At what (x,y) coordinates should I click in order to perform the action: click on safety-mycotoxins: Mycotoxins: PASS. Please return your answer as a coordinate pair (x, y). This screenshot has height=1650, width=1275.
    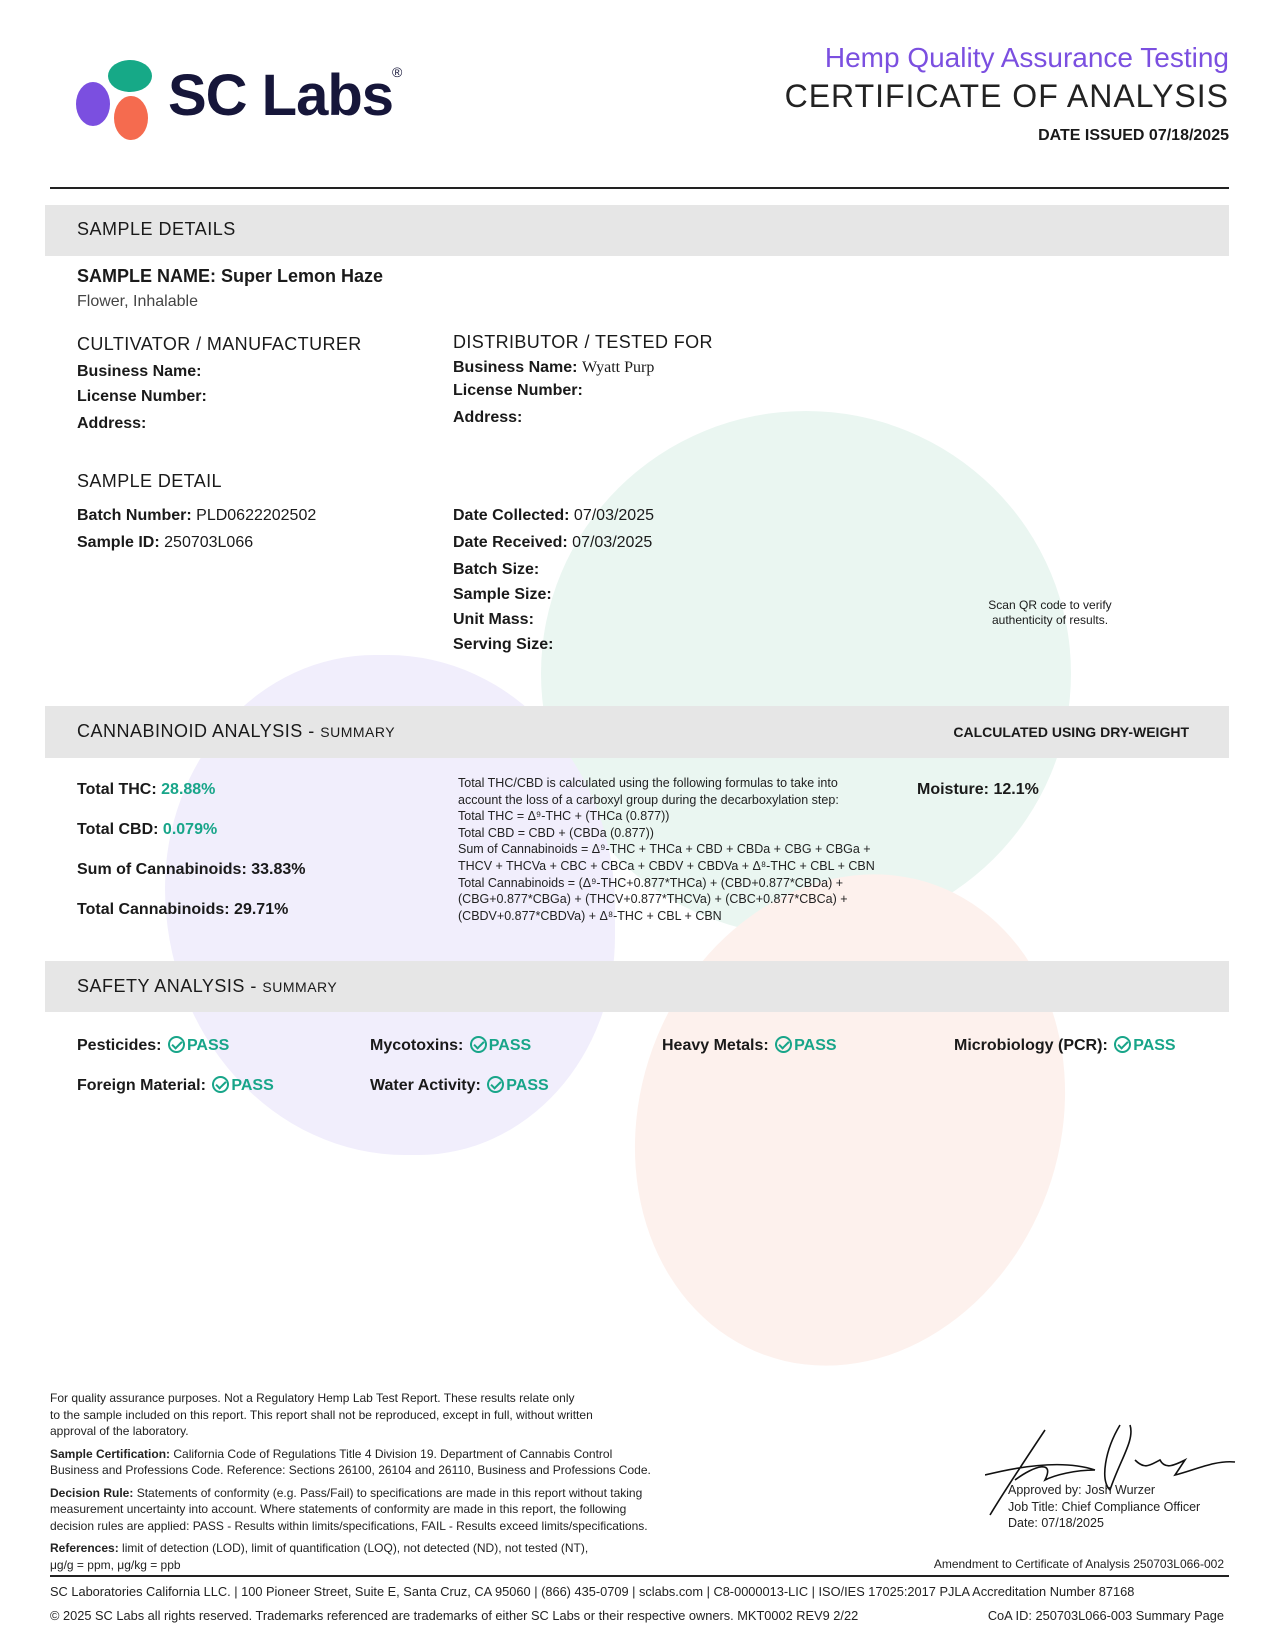
    Looking at the image, I should click on (451, 1045).